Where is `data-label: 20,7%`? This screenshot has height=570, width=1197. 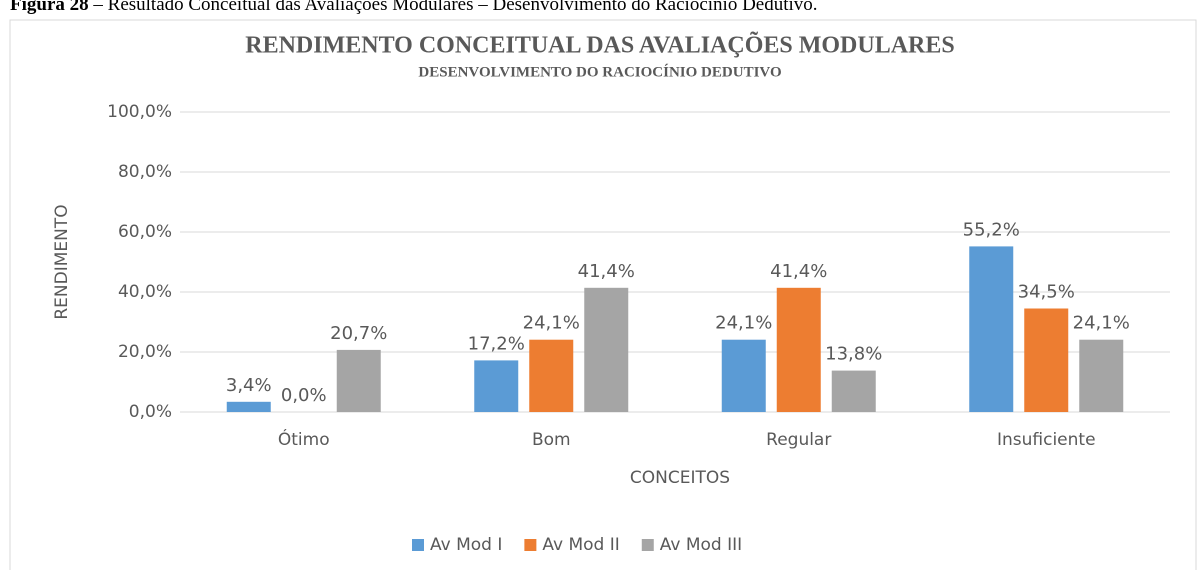
data-label: 20,7% is located at coordinates (358, 333).